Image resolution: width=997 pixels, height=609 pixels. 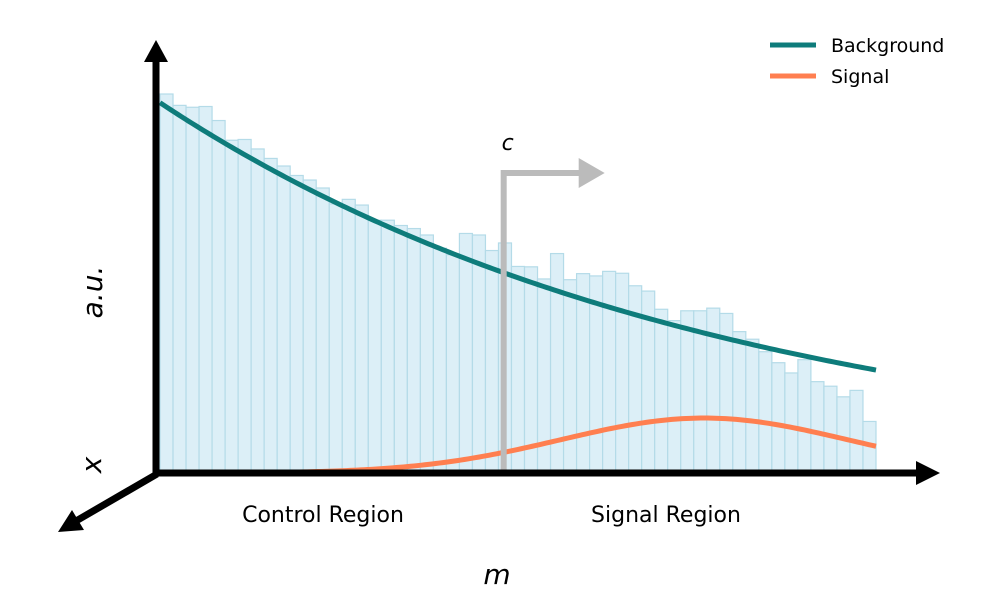 What do you see at coordinates (91, 465) in the screenshot?
I see `z-axis-label: x` at bounding box center [91, 465].